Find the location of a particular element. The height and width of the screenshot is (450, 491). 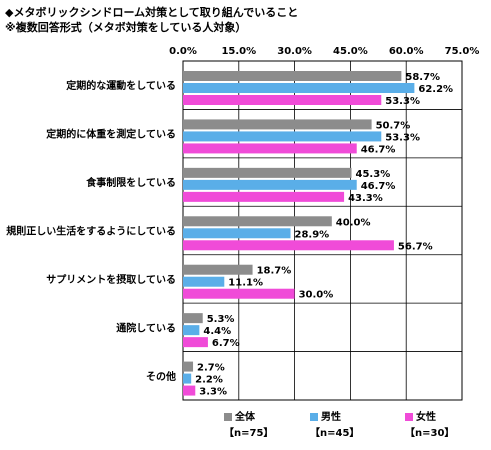

data-label-all: 40.0% is located at coordinates (353, 222).